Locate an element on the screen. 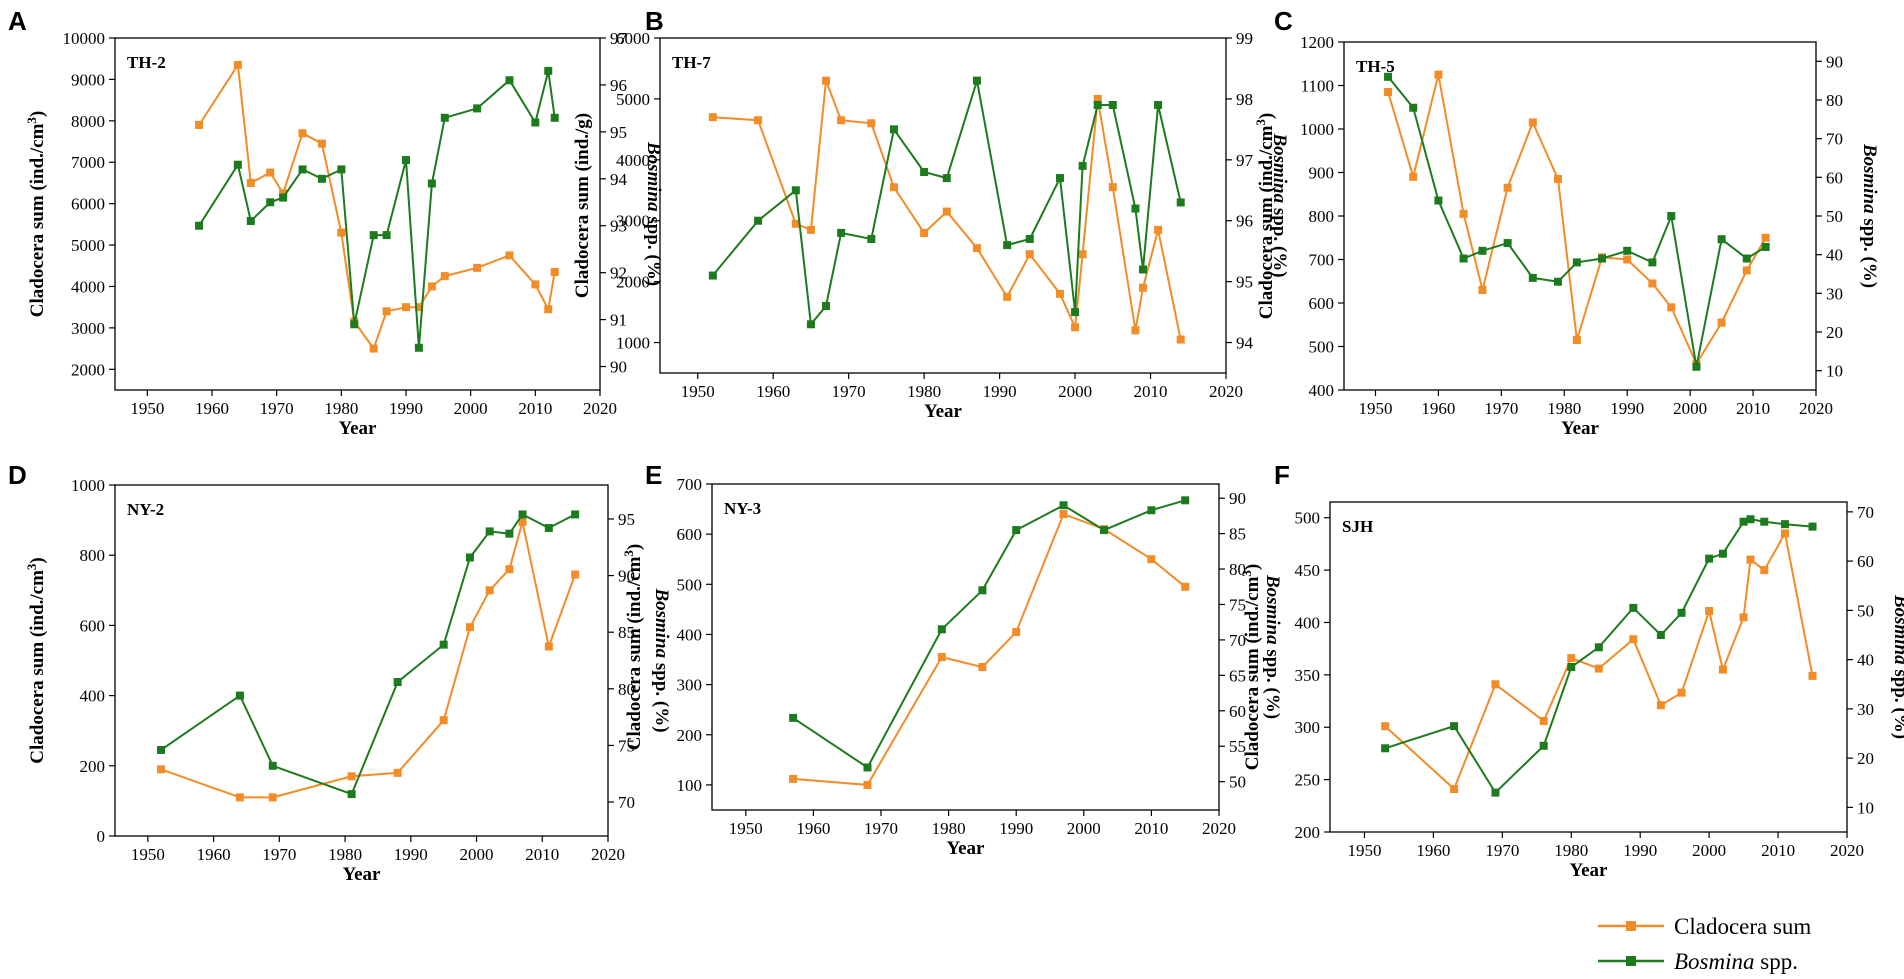 The image size is (1904, 979). y2-tick-label: 60 is located at coordinates (1834, 177).